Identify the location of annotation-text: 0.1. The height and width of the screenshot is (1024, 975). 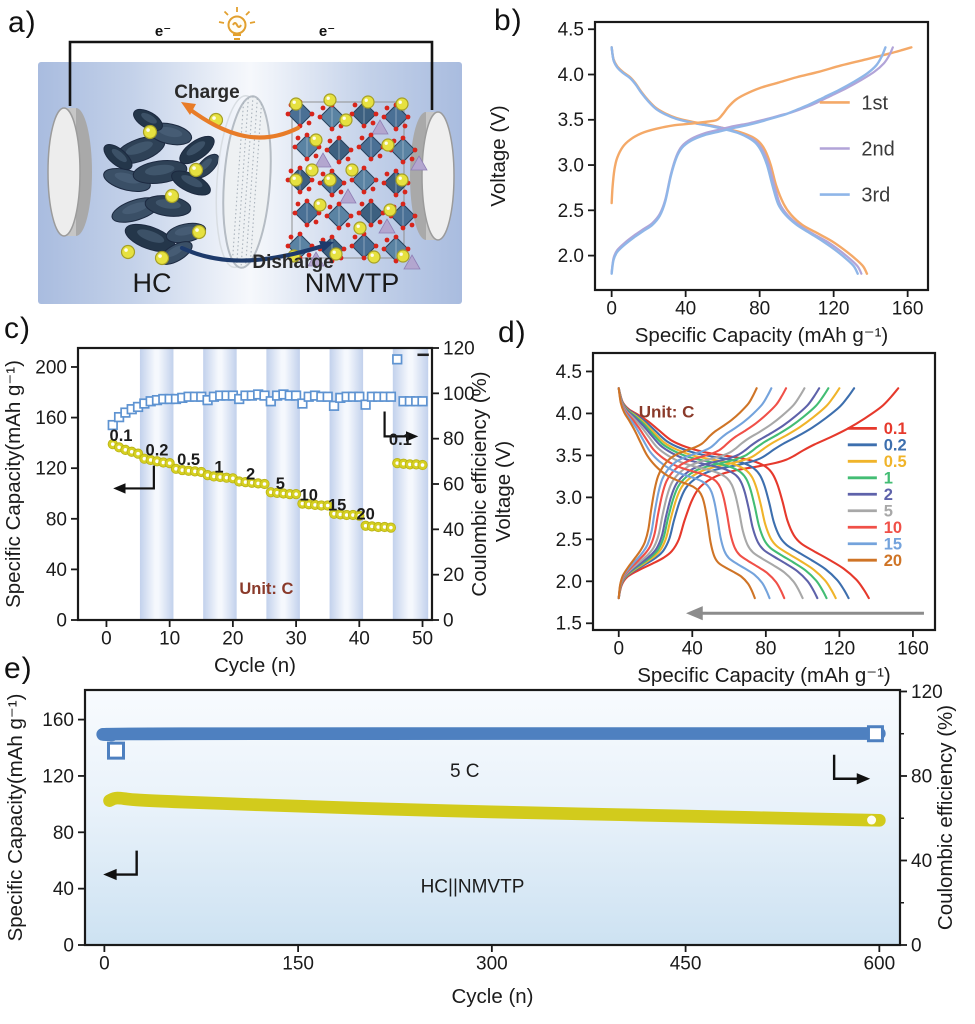
(400, 440).